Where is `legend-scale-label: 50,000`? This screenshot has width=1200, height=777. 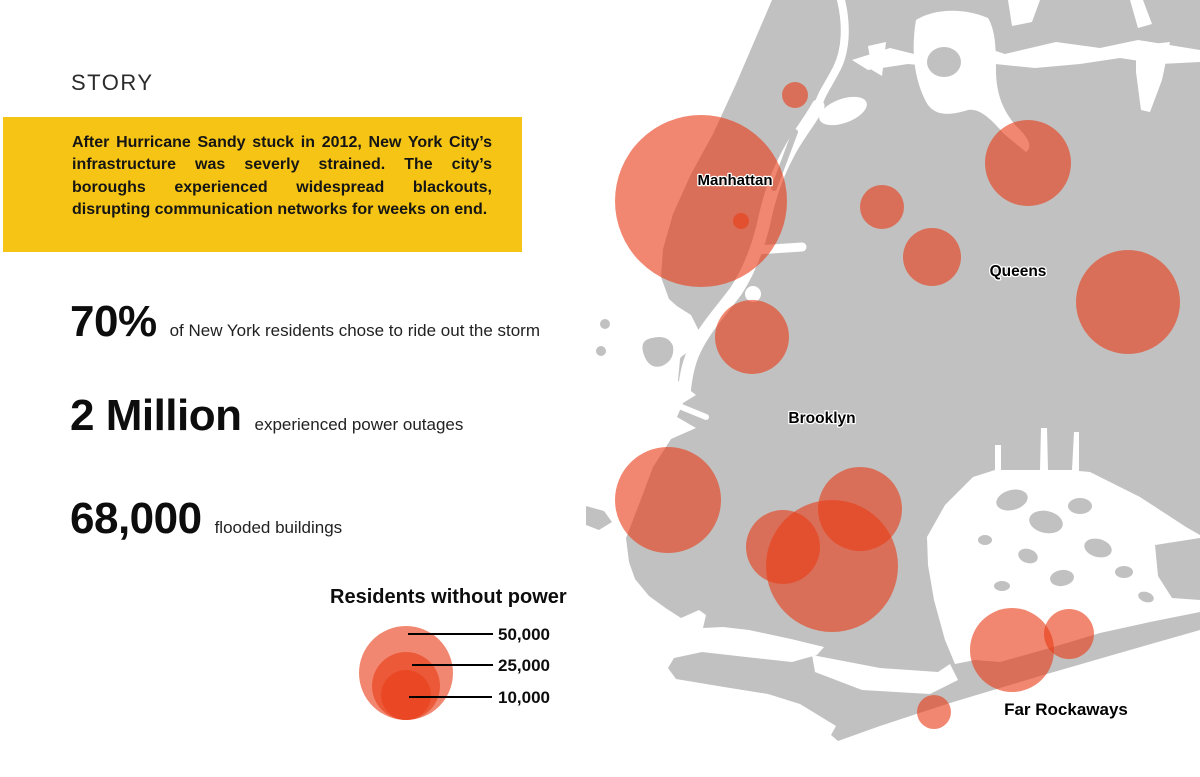
legend-scale-label: 50,000 is located at coordinates (524, 634).